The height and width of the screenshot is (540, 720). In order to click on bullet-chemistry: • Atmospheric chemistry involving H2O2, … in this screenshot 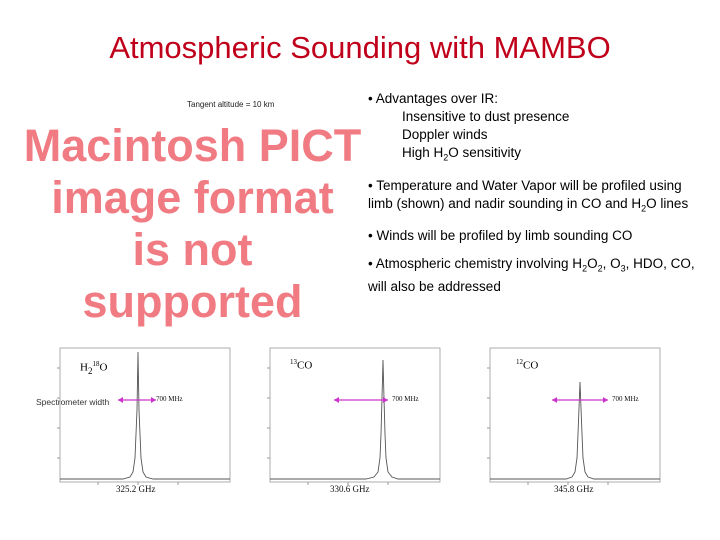, I will do `click(531, 275)`.